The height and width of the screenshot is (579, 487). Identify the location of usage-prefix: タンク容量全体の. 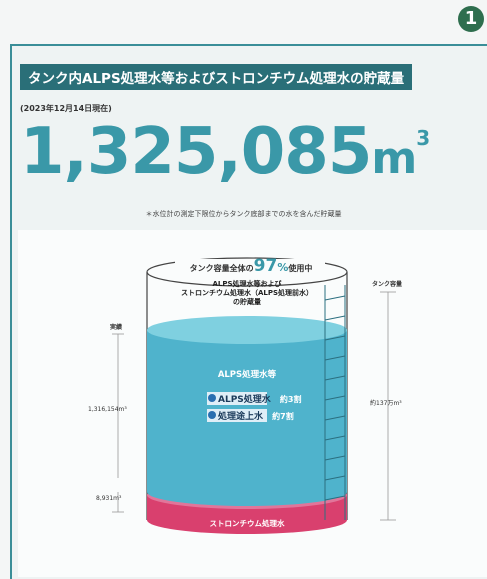
(221, 268).